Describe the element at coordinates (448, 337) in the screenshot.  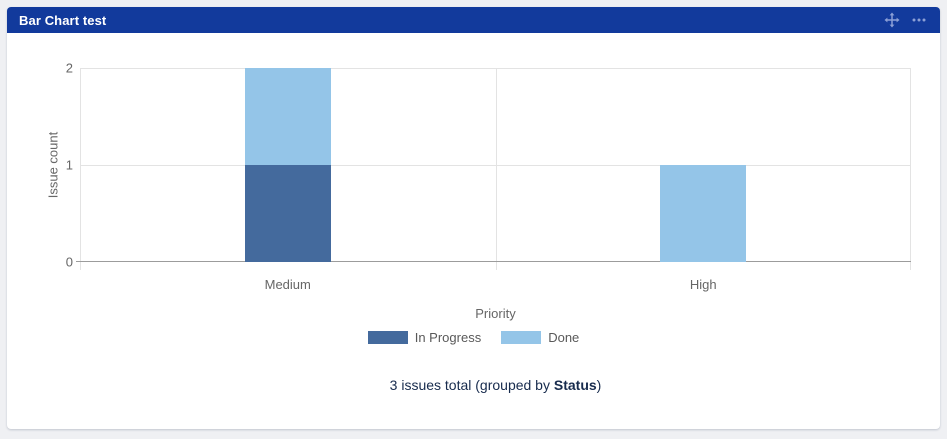
I see `legend-label: In Progress` at that location.